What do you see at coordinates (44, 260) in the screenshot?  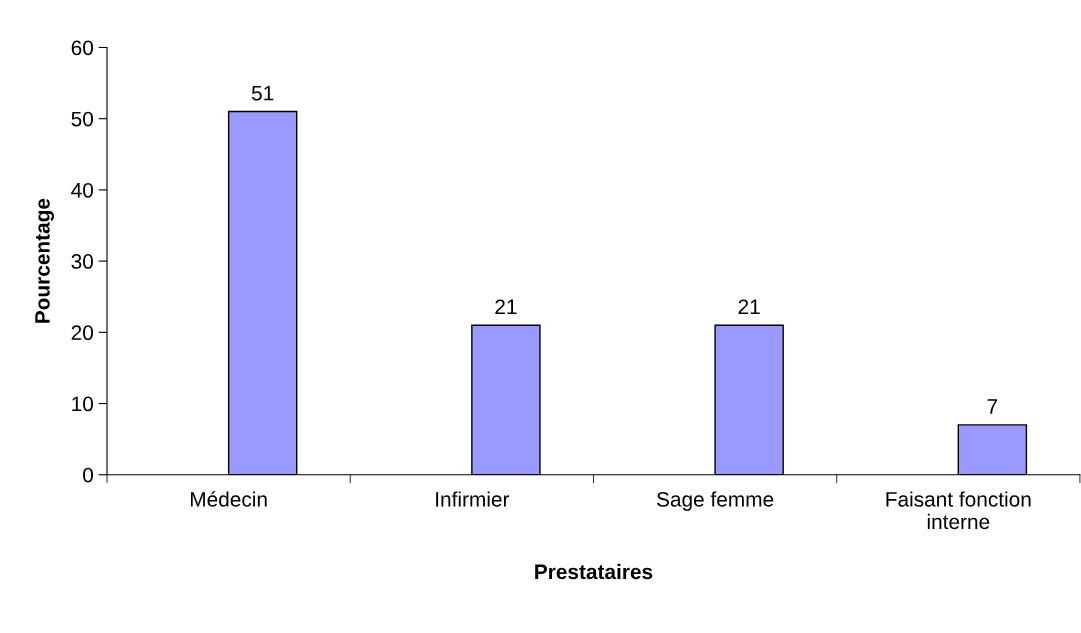 I see `y-axis-title: Pourcentage` at bounding box center [44, 260].